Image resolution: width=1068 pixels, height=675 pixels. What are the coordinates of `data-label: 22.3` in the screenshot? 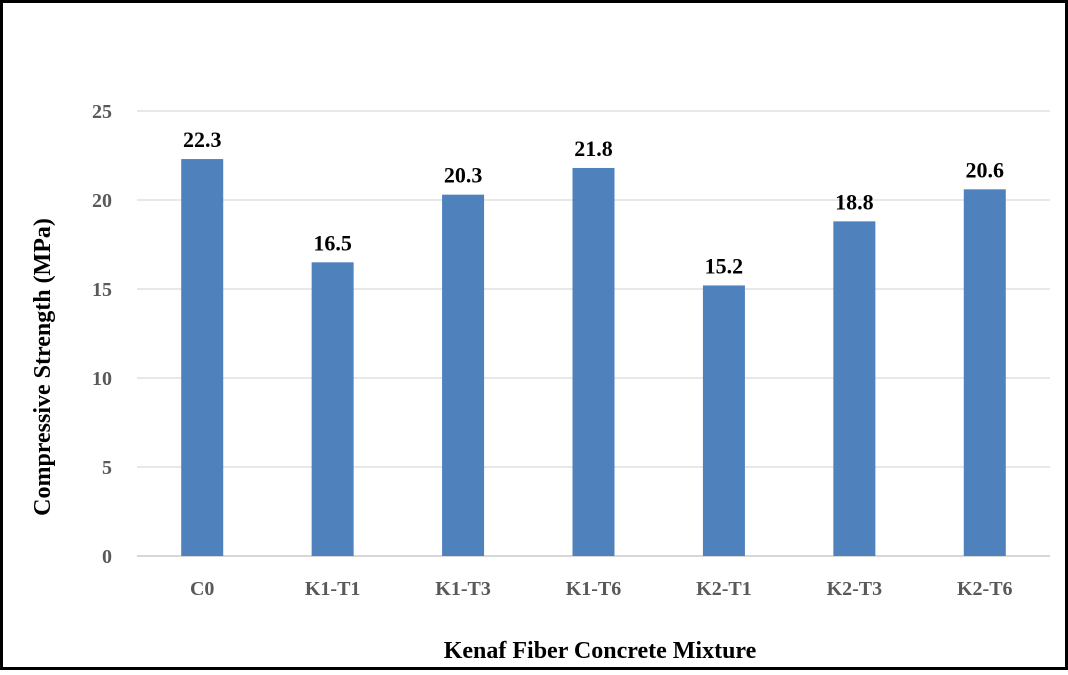 It's located at (202, 139).